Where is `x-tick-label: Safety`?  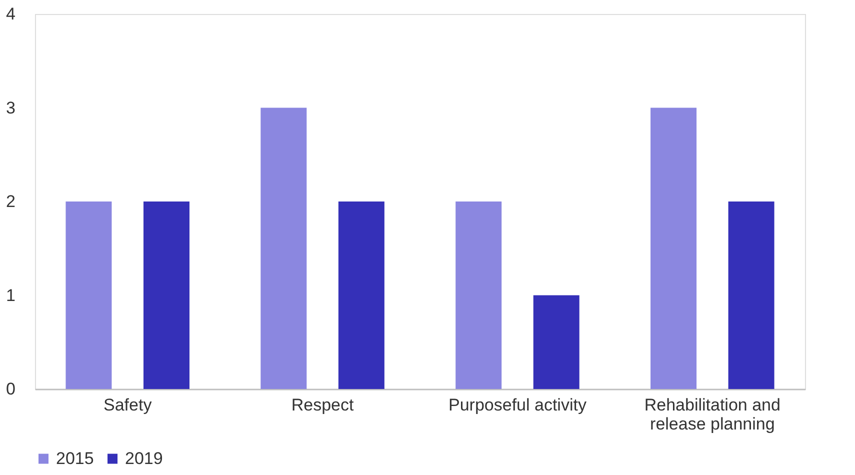
x-tick-label: Safety is located at coordinates (127, 405).